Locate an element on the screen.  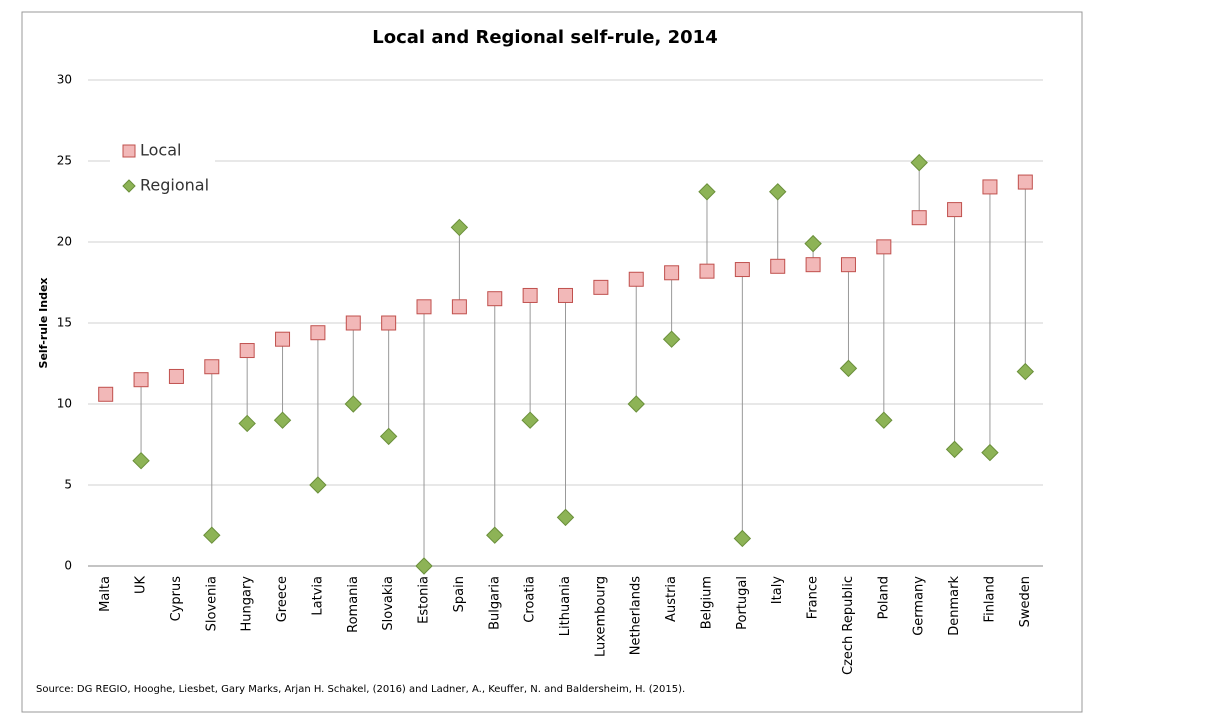
x-tick-label: Portugal is located at coordinates (742, 603).